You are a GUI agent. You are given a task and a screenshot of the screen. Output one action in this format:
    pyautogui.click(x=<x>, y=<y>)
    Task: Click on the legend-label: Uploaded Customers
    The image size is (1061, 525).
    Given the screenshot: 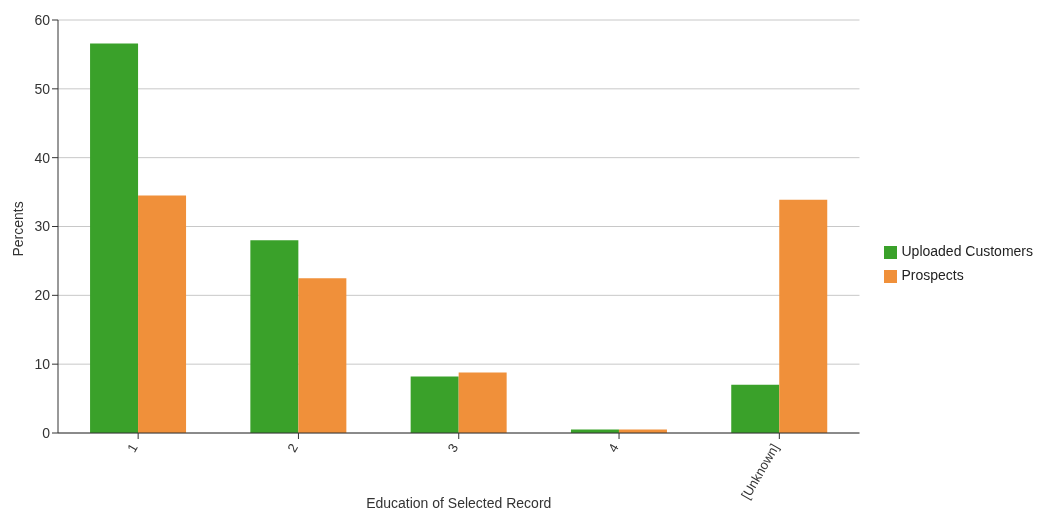 What is the action you would take?
    pyautogui.click(x=967, y=251)
    